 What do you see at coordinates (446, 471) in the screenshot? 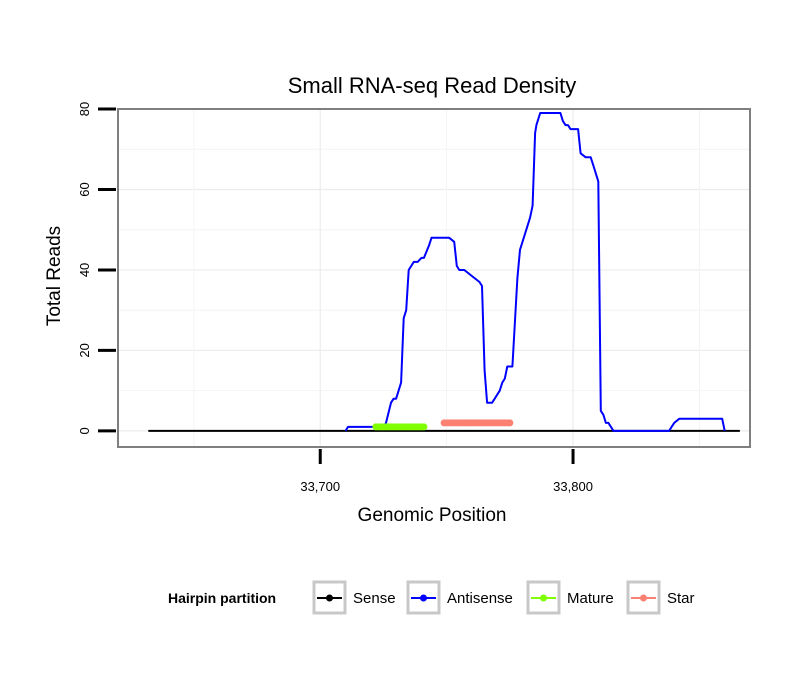
I see `x-axis: 33,700 33,800` at bounding box center [446, 471].